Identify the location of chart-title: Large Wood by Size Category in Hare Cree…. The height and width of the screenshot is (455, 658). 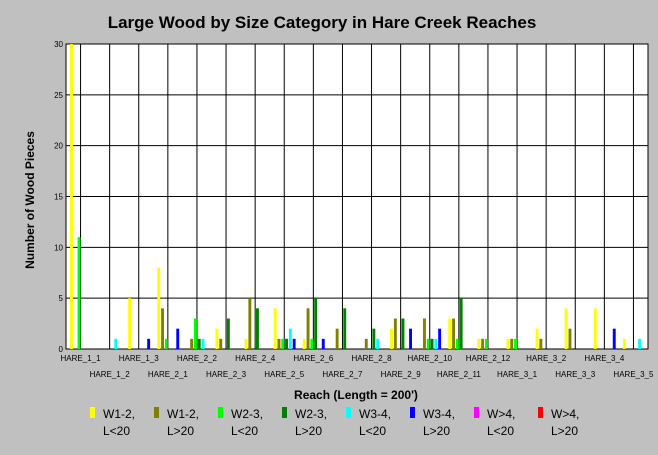
(322, 22).